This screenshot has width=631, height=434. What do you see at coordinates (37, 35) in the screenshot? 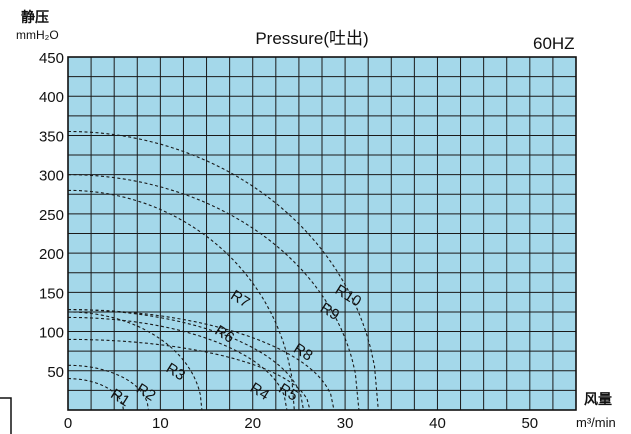
I see `y-axis-unit: mmH₂O` at bounding box center [37, 35].